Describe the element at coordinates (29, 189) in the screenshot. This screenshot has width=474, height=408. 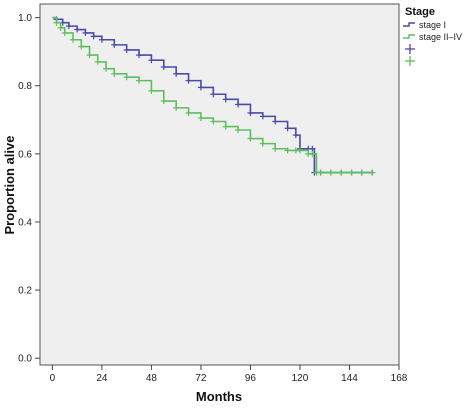
I see `y-axis: 0.0 0.2 0.4 0.6 0.8 1.0` at that location.